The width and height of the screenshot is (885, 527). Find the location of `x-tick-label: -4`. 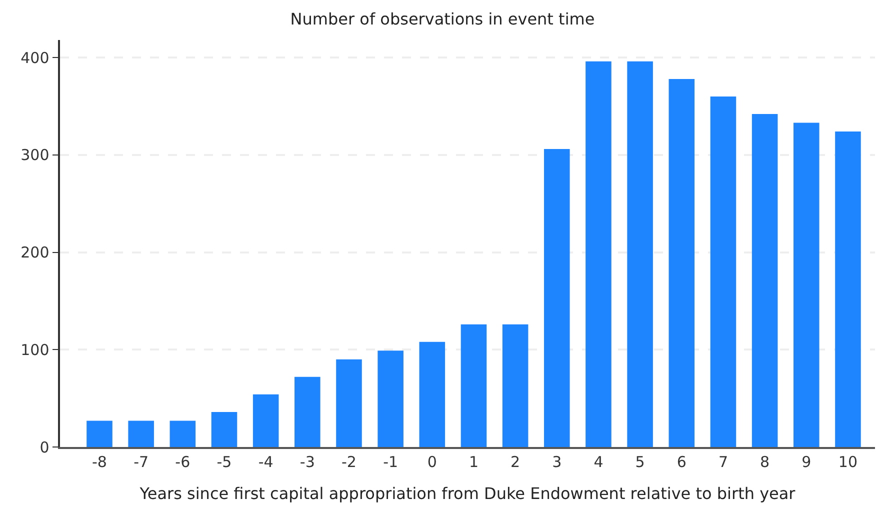

x-tick-label: -4 is located at coordinates (266, 461).